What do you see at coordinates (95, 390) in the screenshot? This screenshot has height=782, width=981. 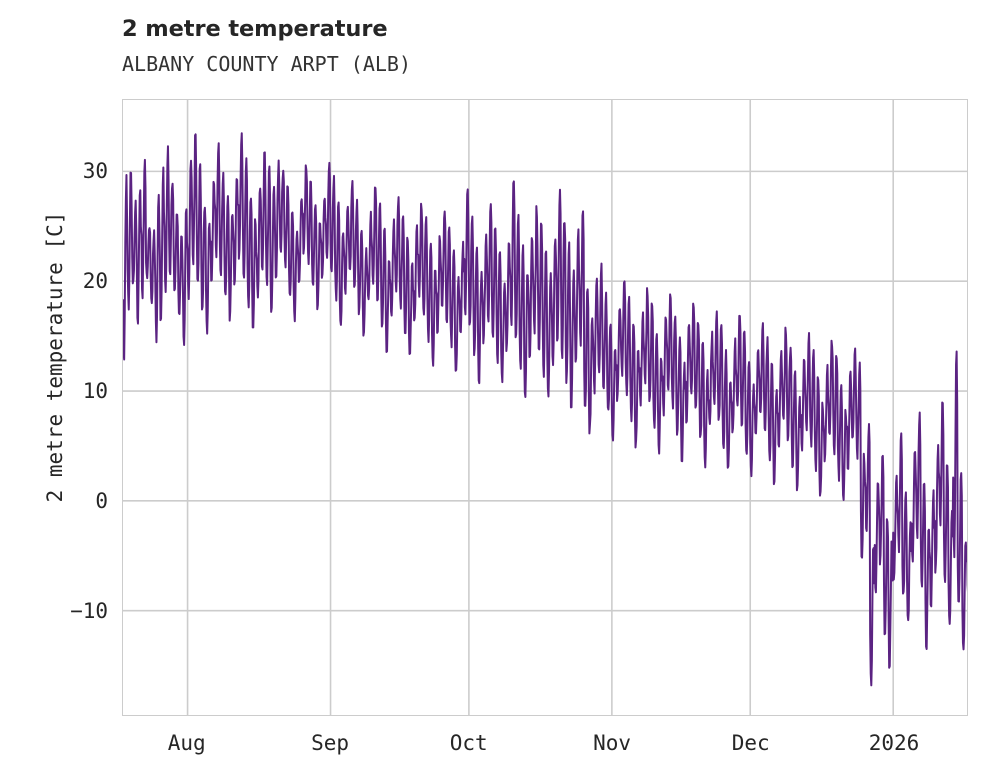 I see `y-axis-tick-10: 10` at bounding box center [95, 390].